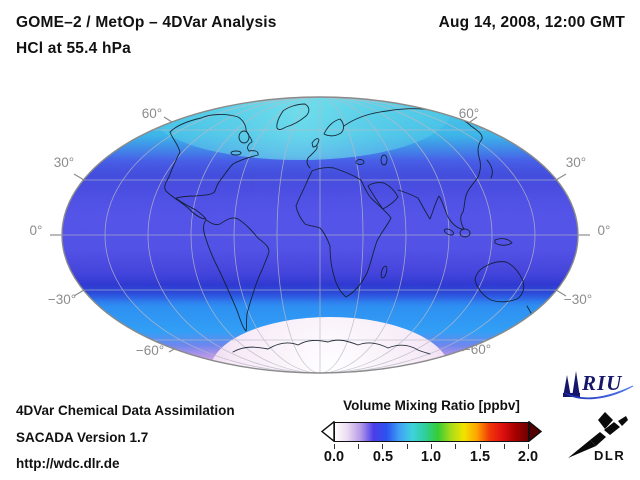 This screenshot has height=480, width=640. I want to click on footer-line-2: SACADA Version 1.7, so click(82, 437).